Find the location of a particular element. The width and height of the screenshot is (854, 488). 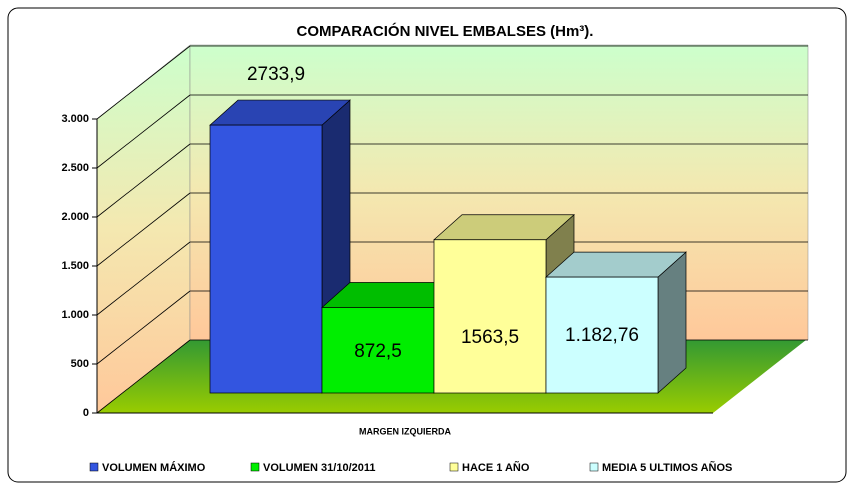

legend-label: VOLUMEN MÁXIMO is located at coordinates (154, 467).